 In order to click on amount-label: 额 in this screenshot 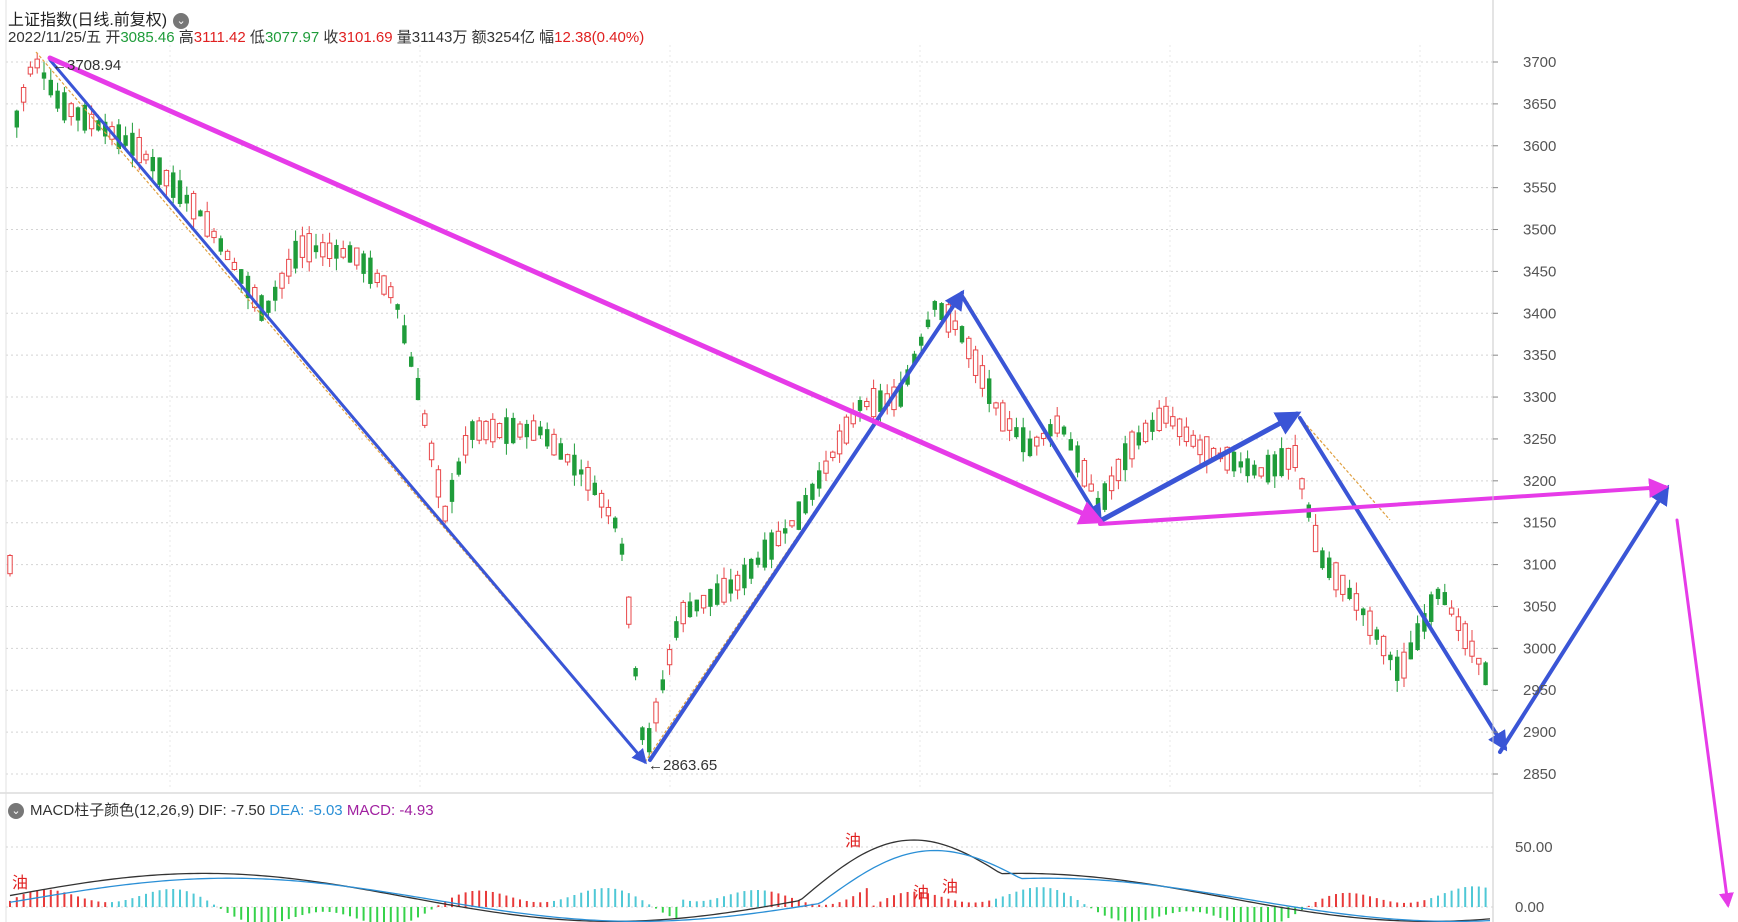, I will do `click(479, 37)`.